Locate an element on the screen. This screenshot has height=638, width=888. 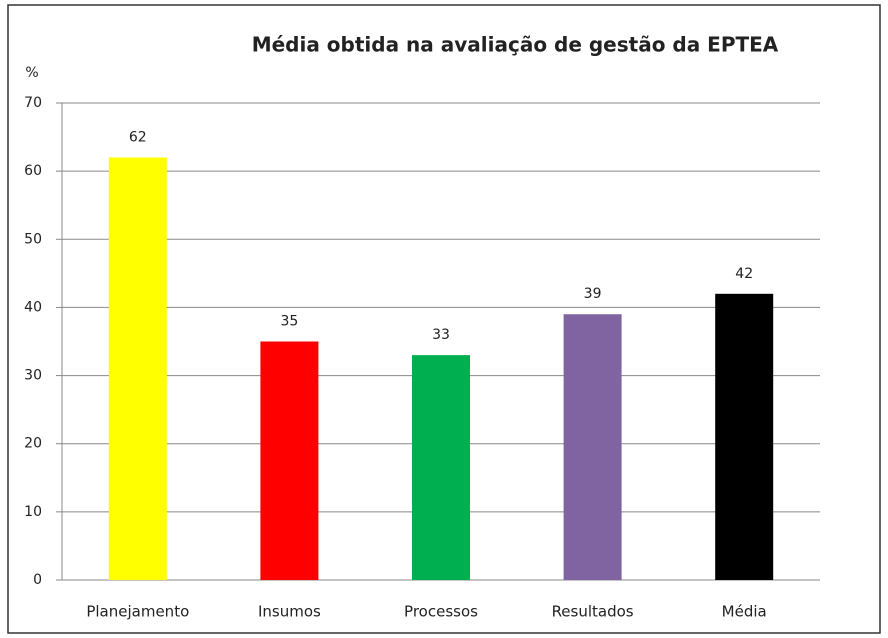
x-tick-label: Resultados is located at coordinates (593, 612).